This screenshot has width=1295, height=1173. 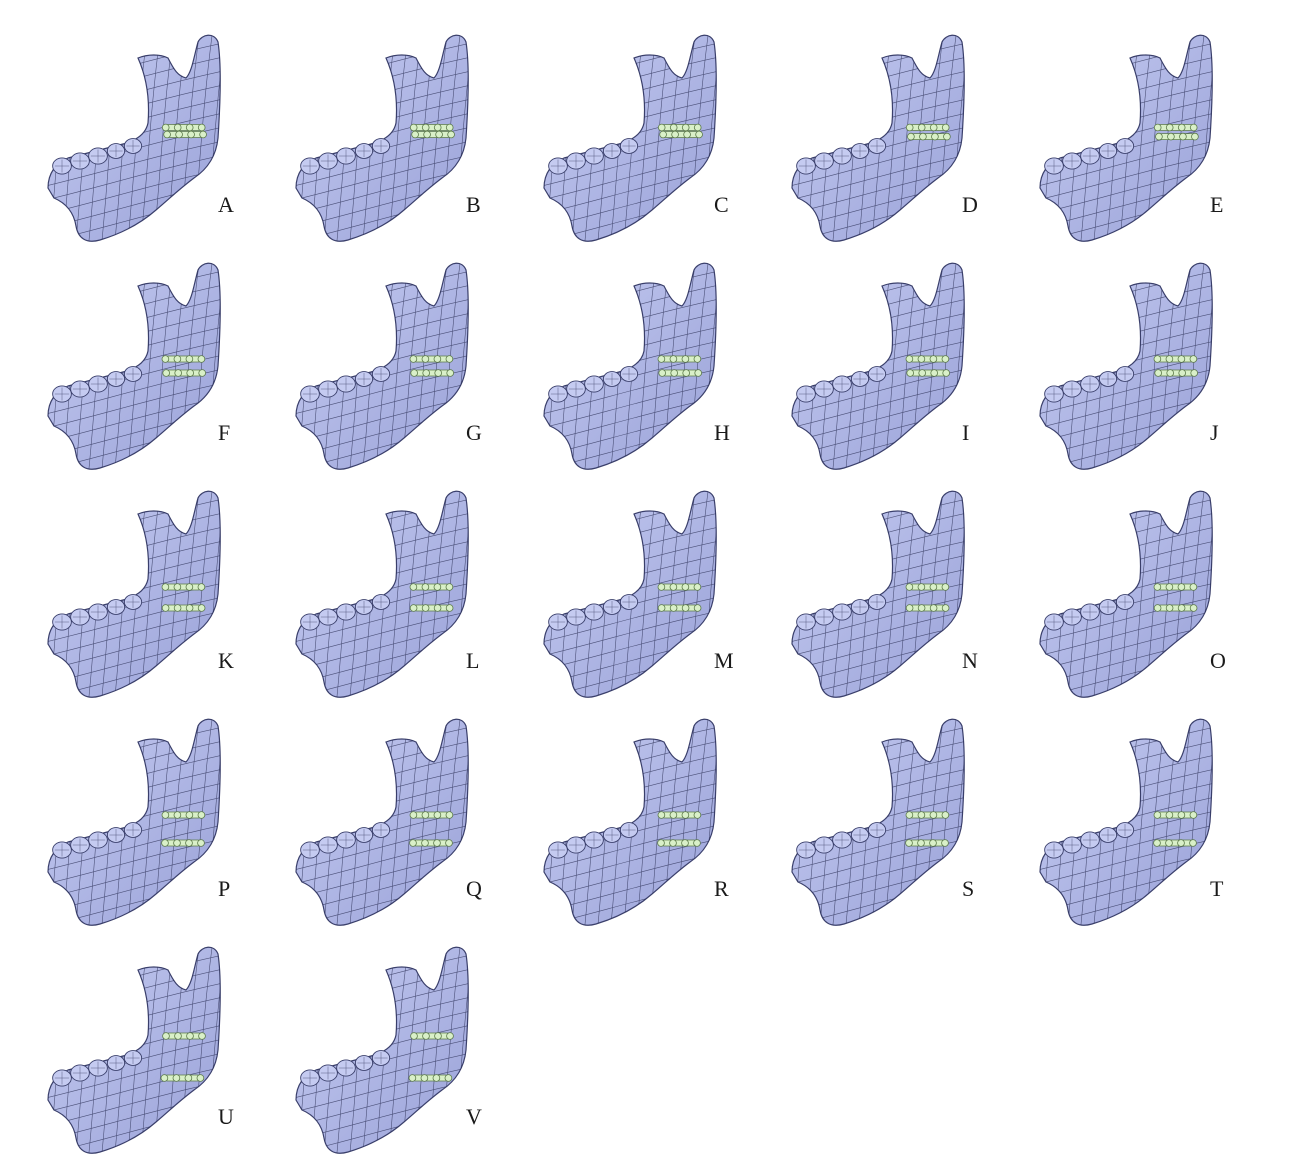 I want to click on panel-c: C, so click(x=649, y=144).